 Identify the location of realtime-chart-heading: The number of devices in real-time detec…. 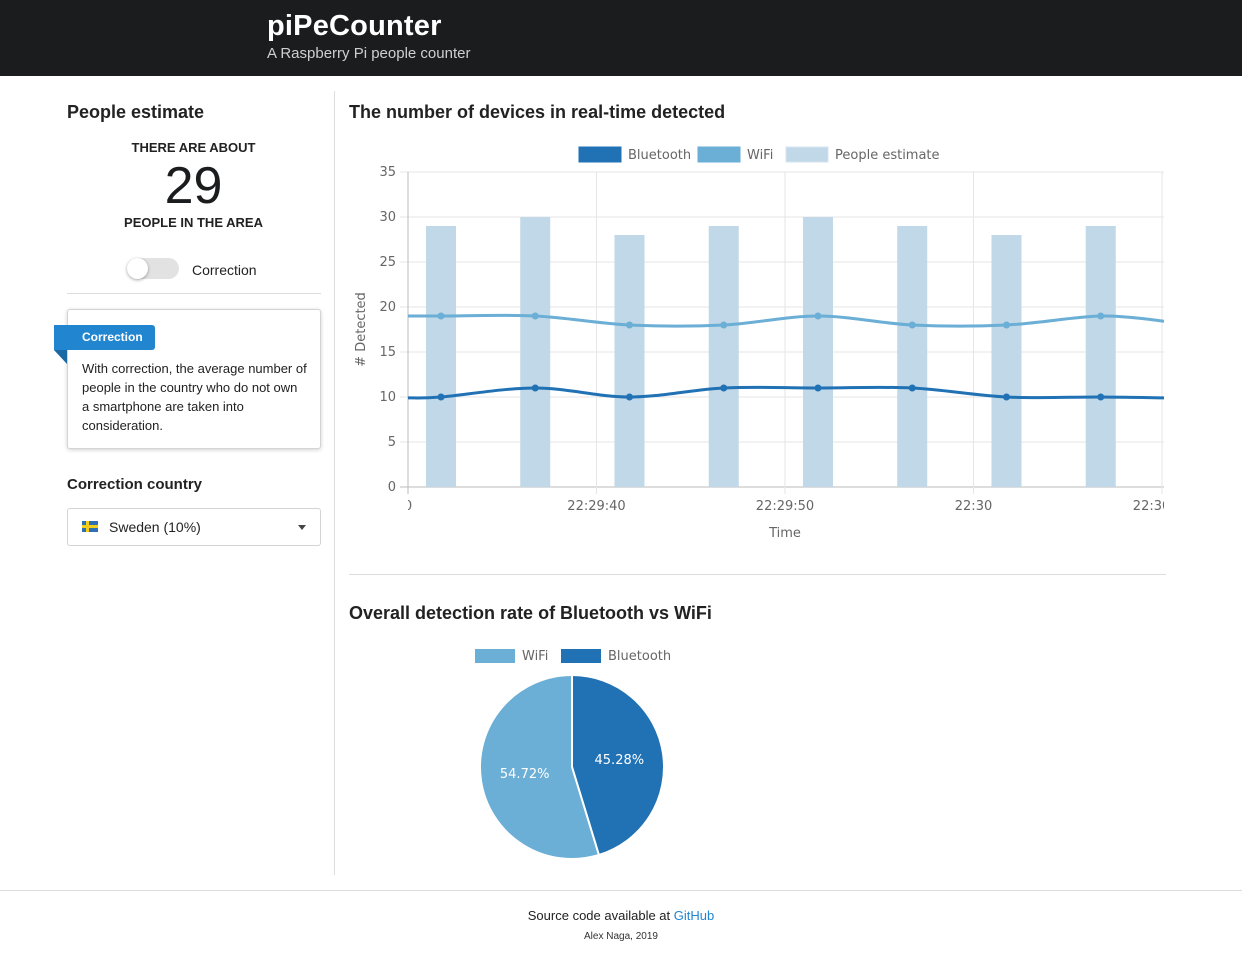
(537, 112).